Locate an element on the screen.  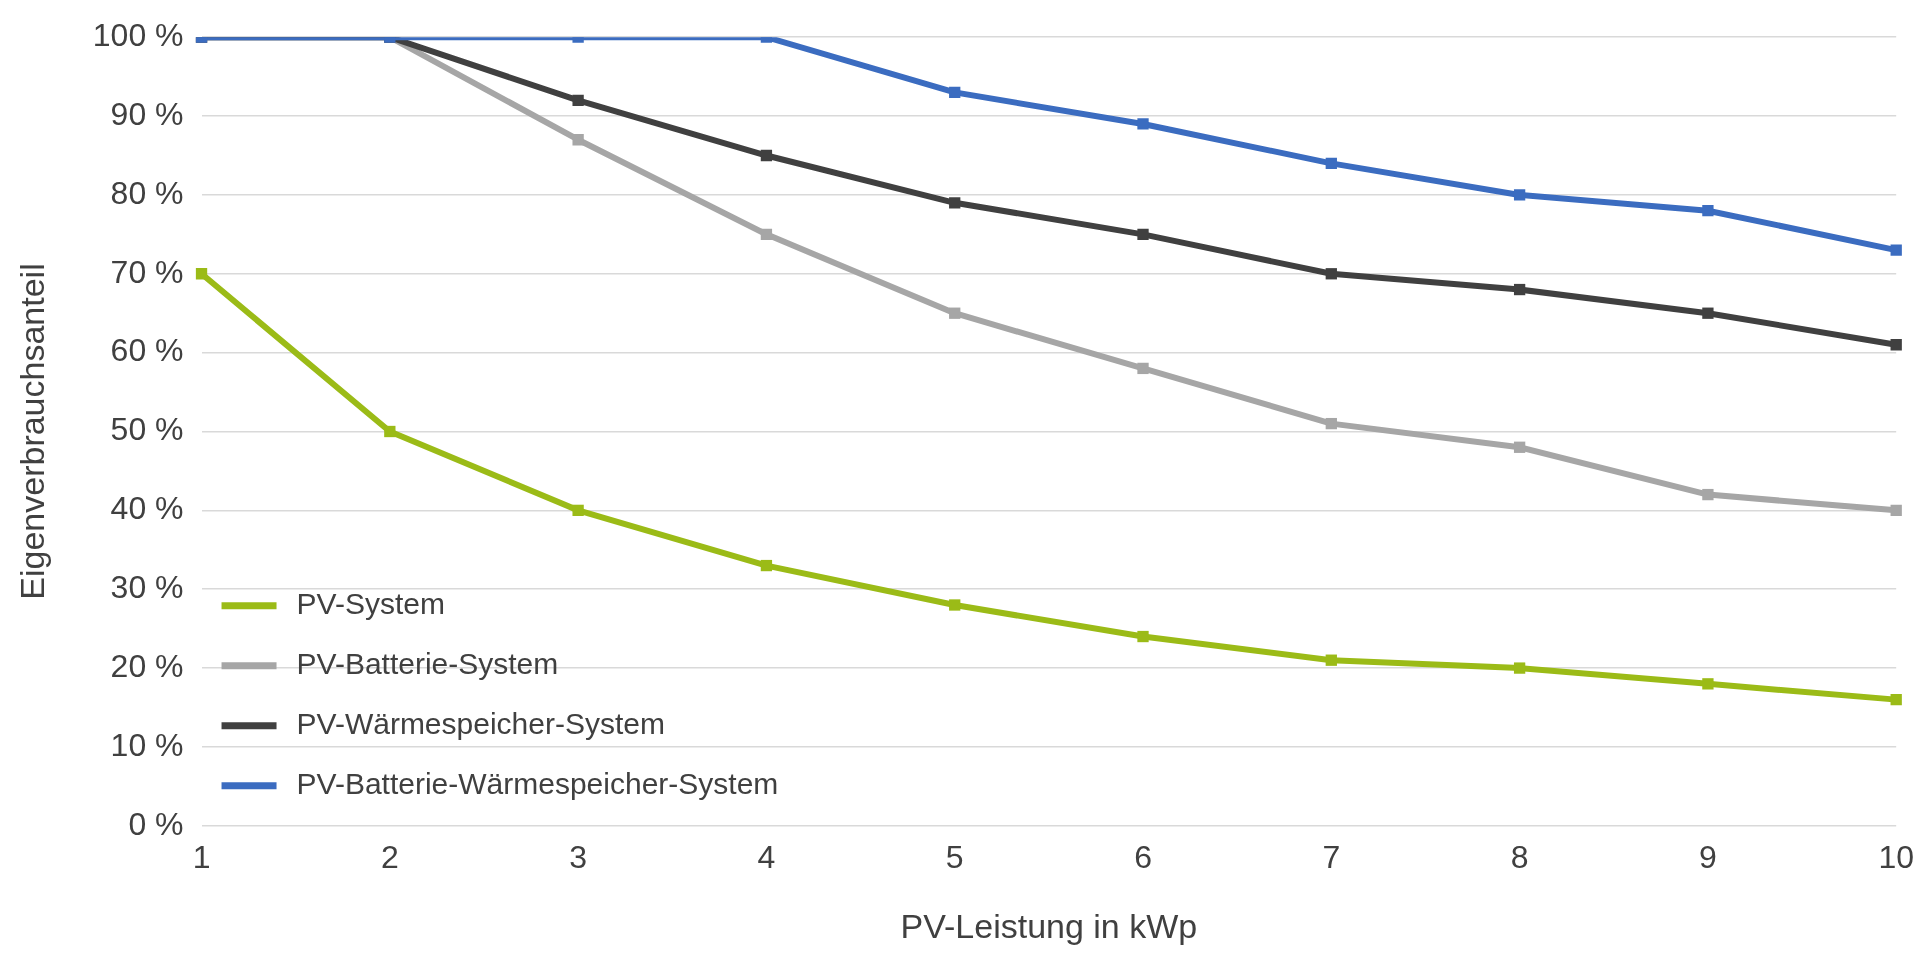
y-tick-label: 30 % is located at coordinates (147, 587).